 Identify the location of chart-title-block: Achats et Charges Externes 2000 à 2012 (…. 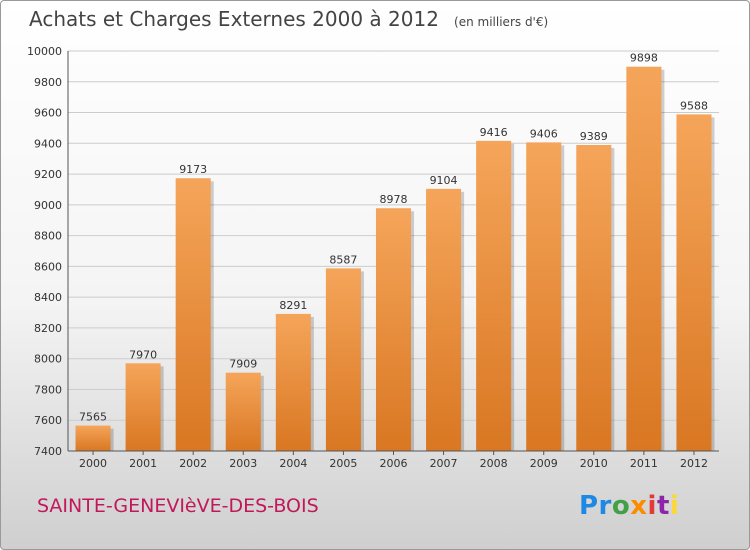
(288, 19).